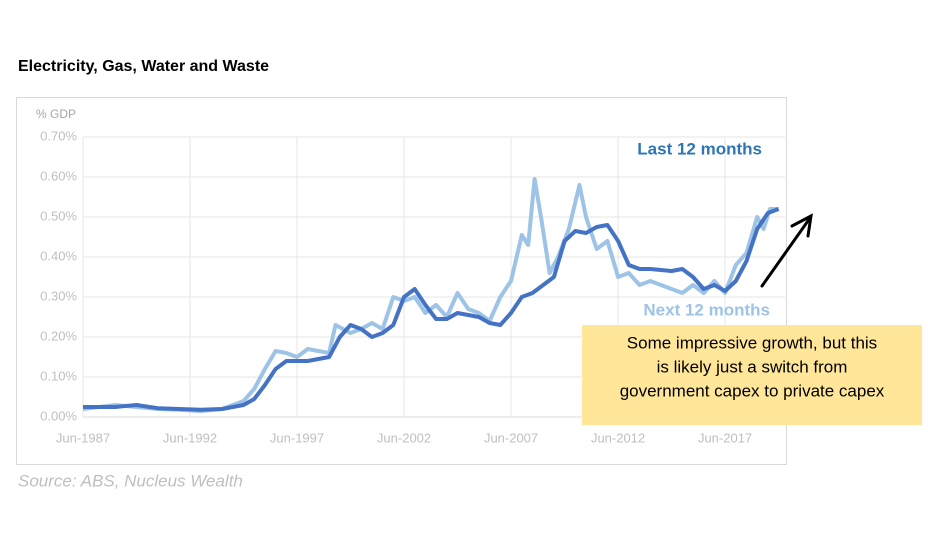 This screenshot has width=928, height=544. What do you see at coordinates (190, 437) in the screenshot?
I see `x-tick-label: Jun-1992` at bounding box center [190, 437].